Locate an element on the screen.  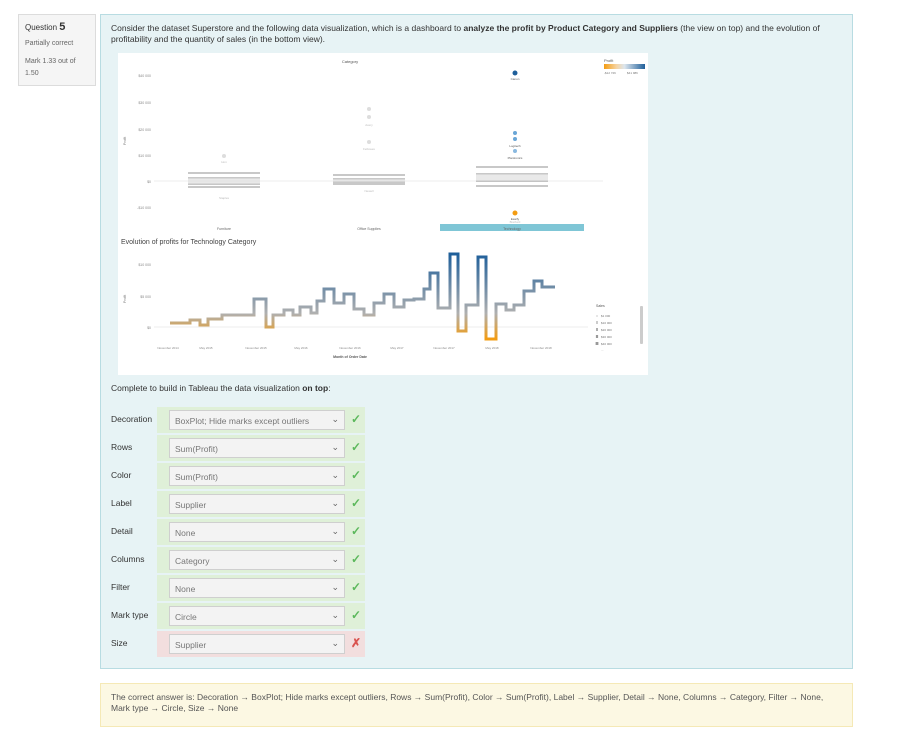
answer-label-label: Label is located at coordinates (121, 503).